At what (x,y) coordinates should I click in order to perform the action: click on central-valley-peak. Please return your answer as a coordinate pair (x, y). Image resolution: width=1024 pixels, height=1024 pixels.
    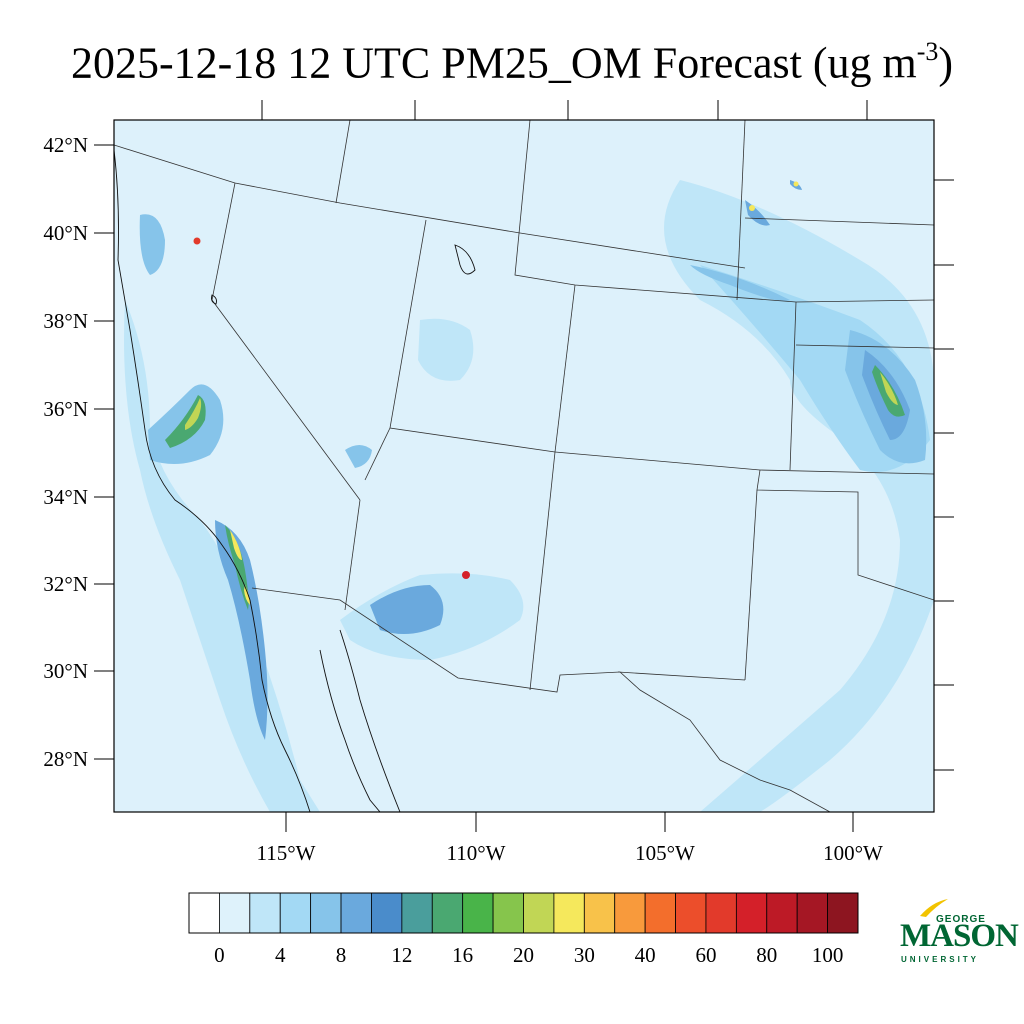
    Looking at the image, I should click on (193, 414).